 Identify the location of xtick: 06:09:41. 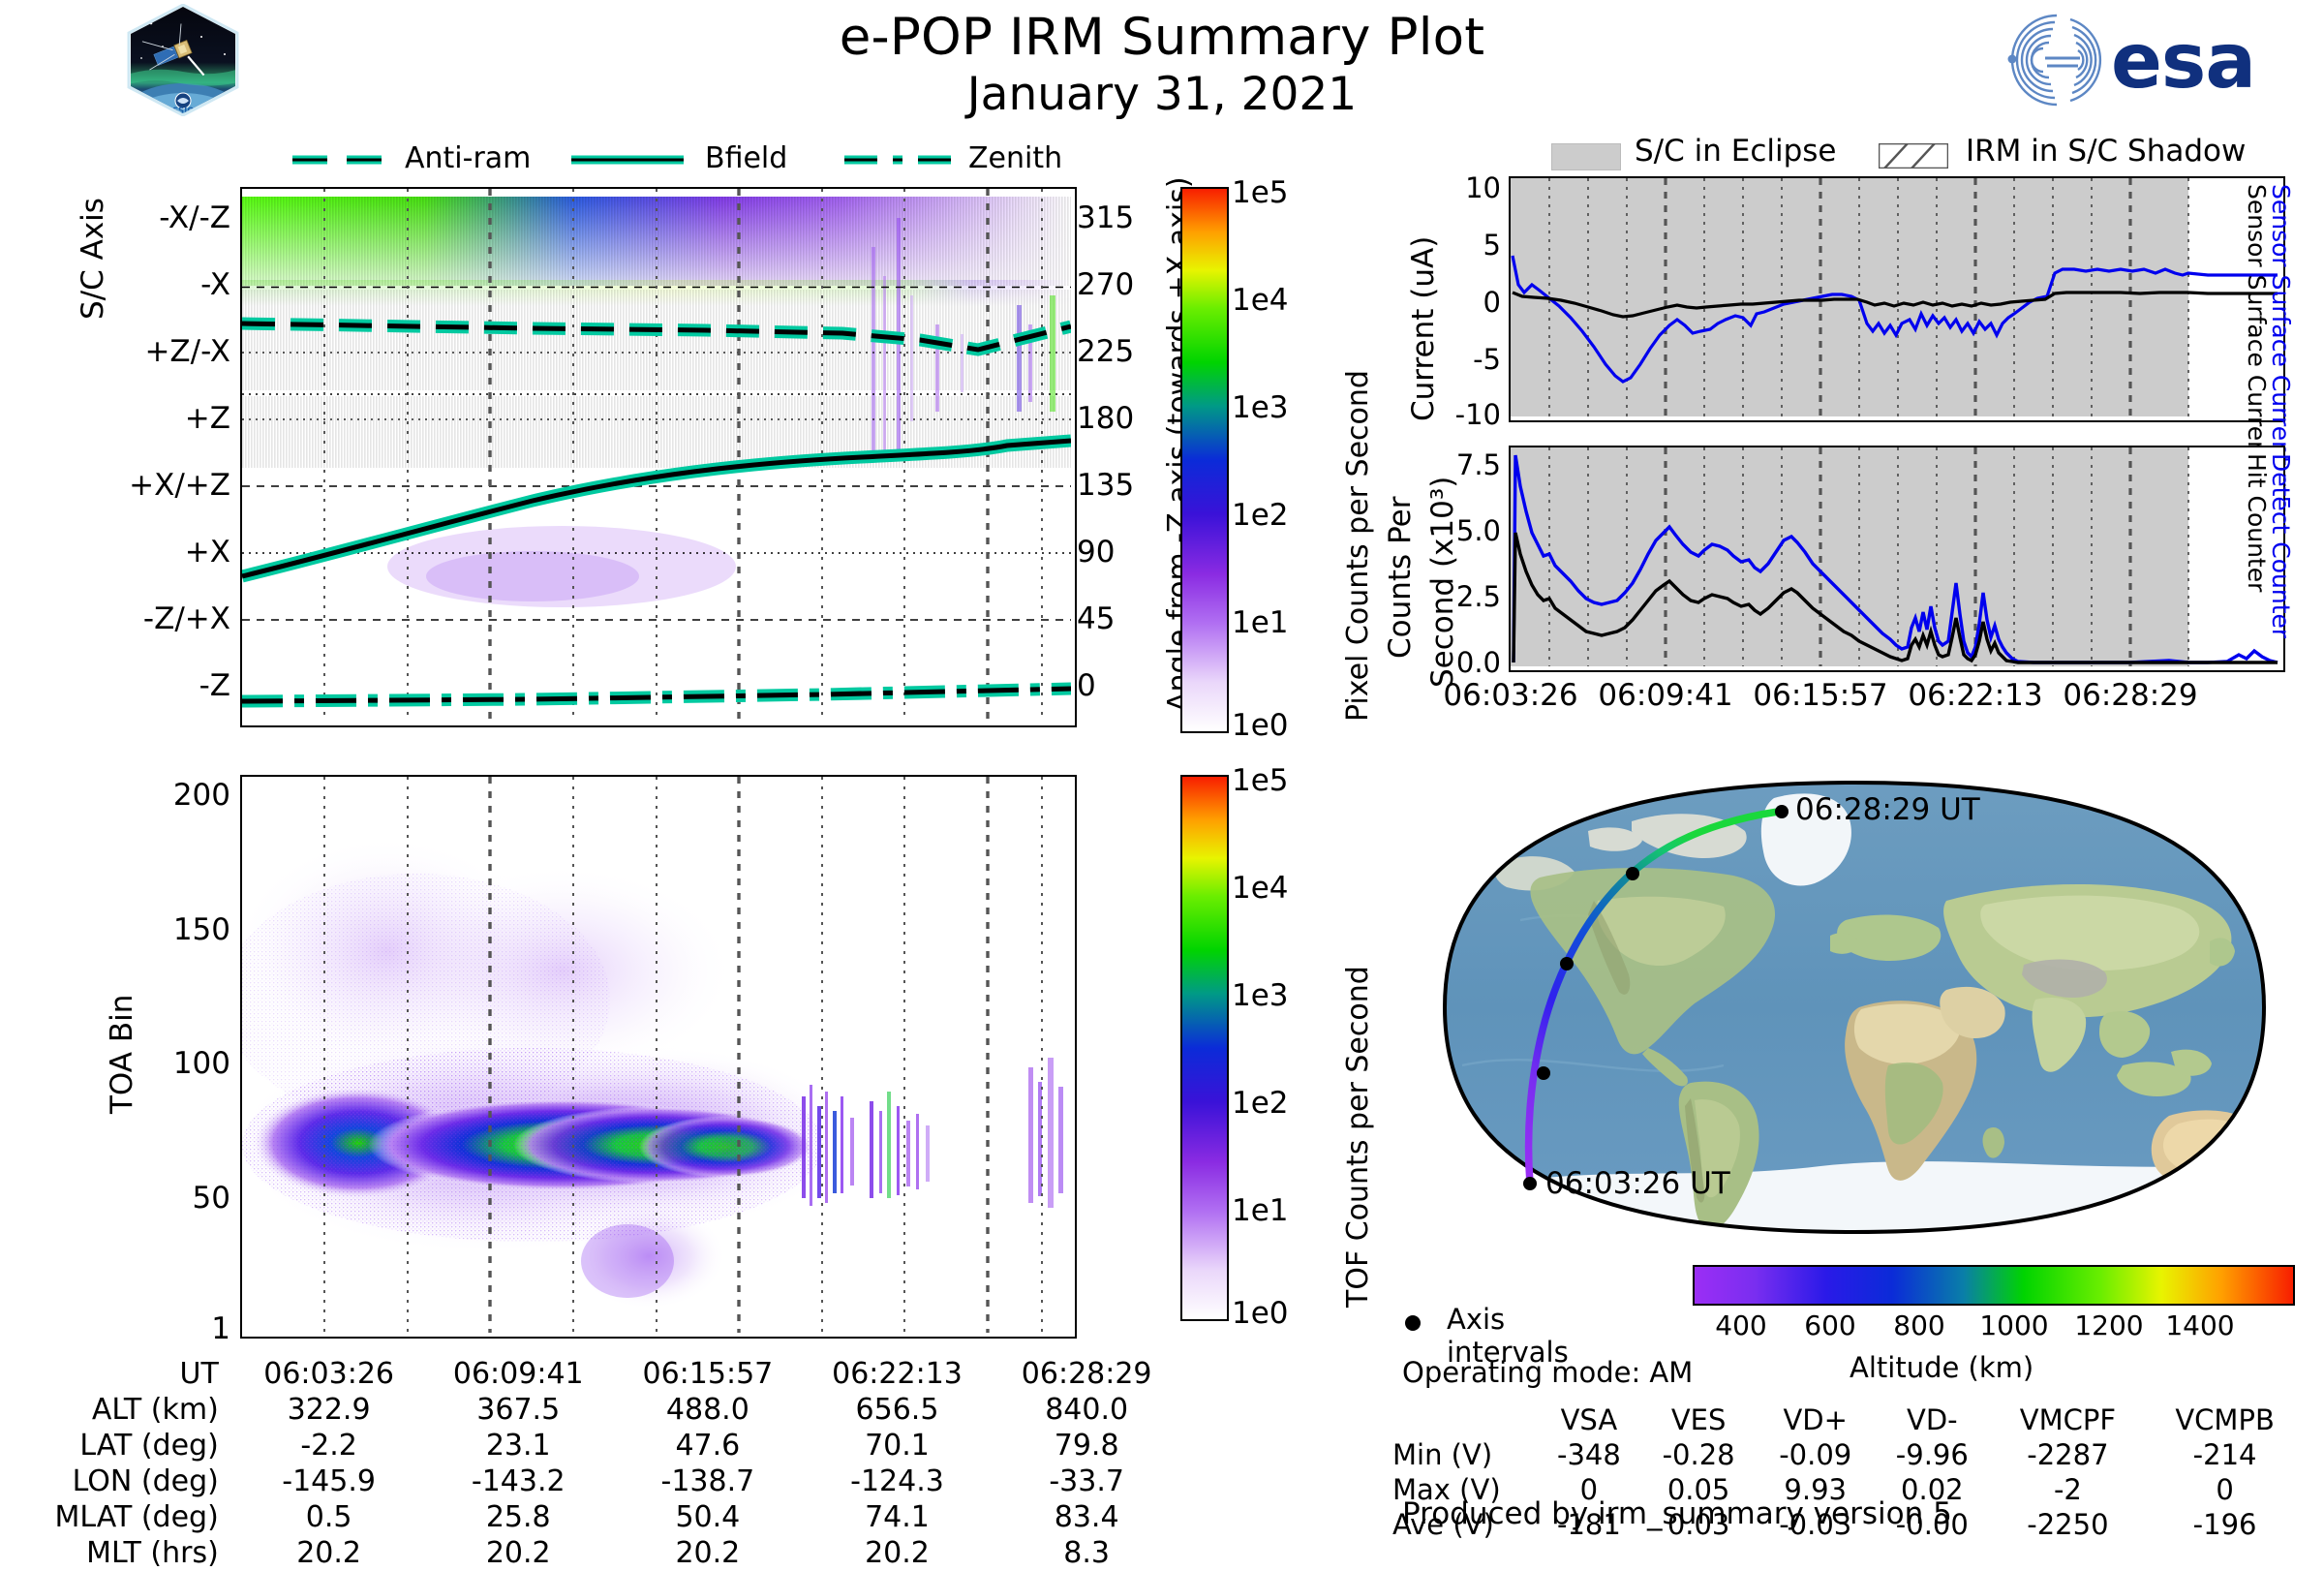
(1666, 695).